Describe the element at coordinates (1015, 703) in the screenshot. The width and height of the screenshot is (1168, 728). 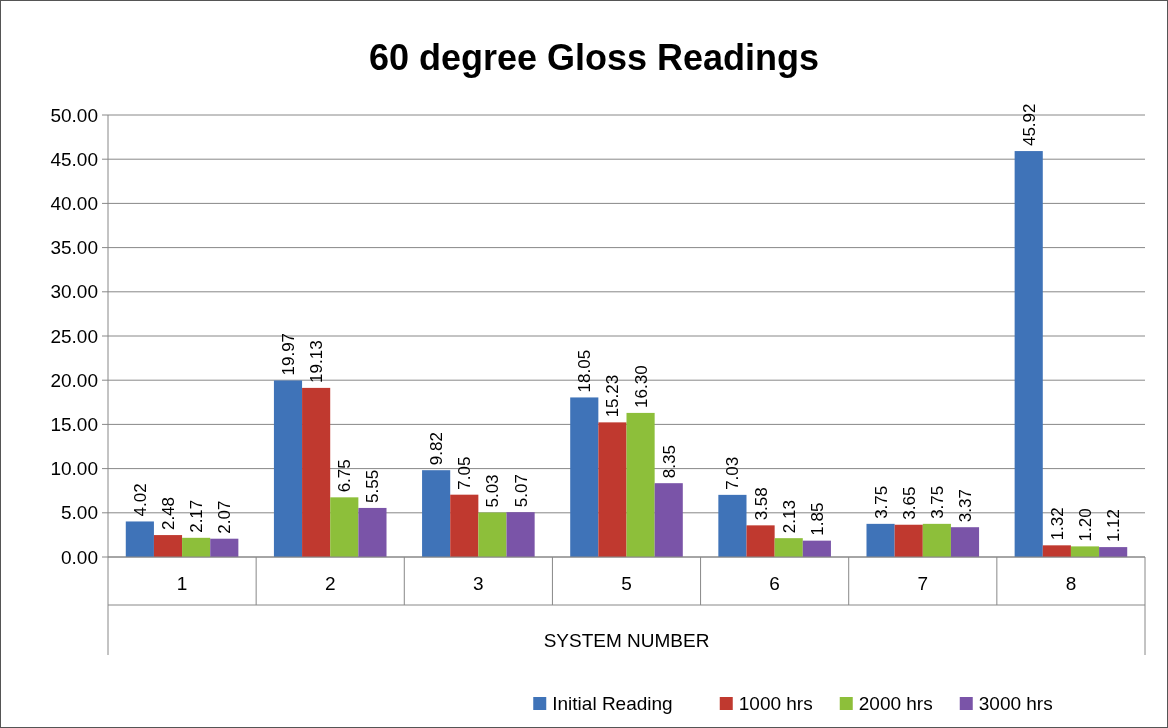
I see `legend-label: 3000 hrs` at that location.